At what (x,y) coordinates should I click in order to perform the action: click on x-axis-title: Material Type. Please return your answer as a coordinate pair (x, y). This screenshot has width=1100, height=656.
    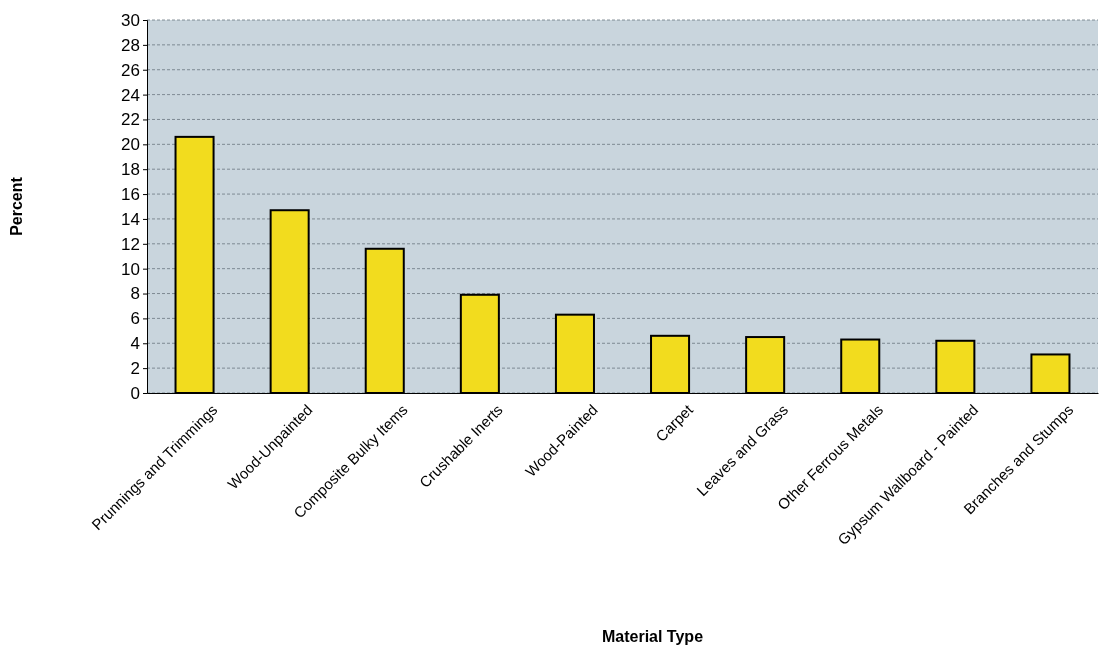
    Looking at the image, I should click on (652, 636).